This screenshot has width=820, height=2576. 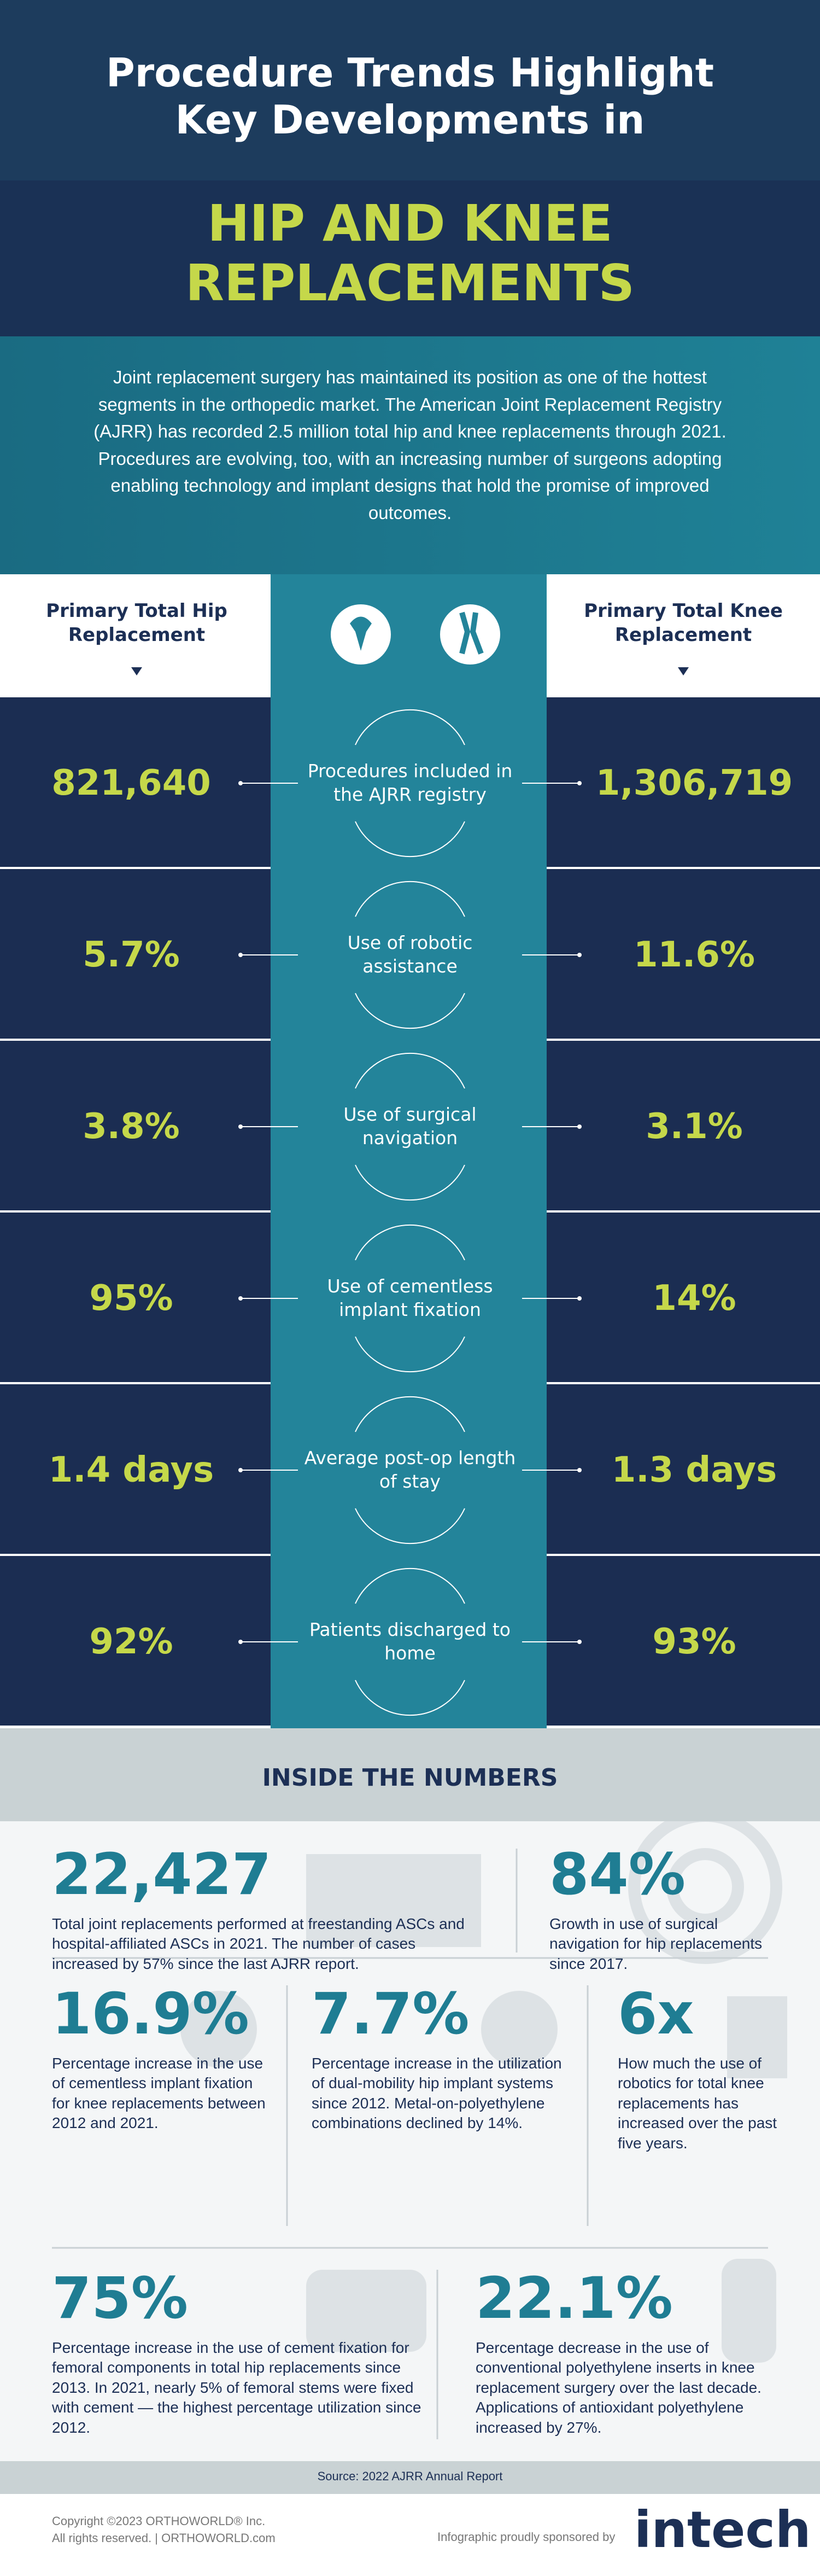 What do you see at coordinates (705, 1887) in the screenshot?
I see `target-icon` at bounding box center [705, 1887].